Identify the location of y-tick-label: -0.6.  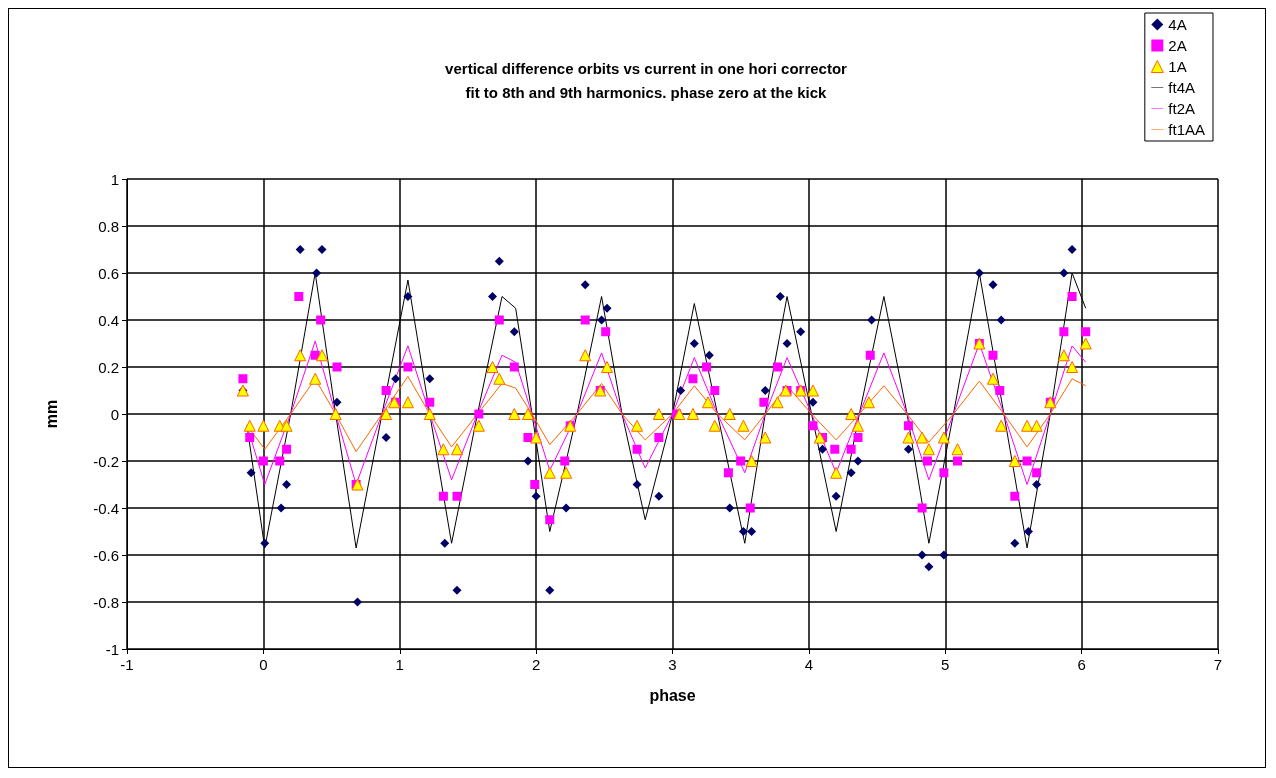
(106, 555).